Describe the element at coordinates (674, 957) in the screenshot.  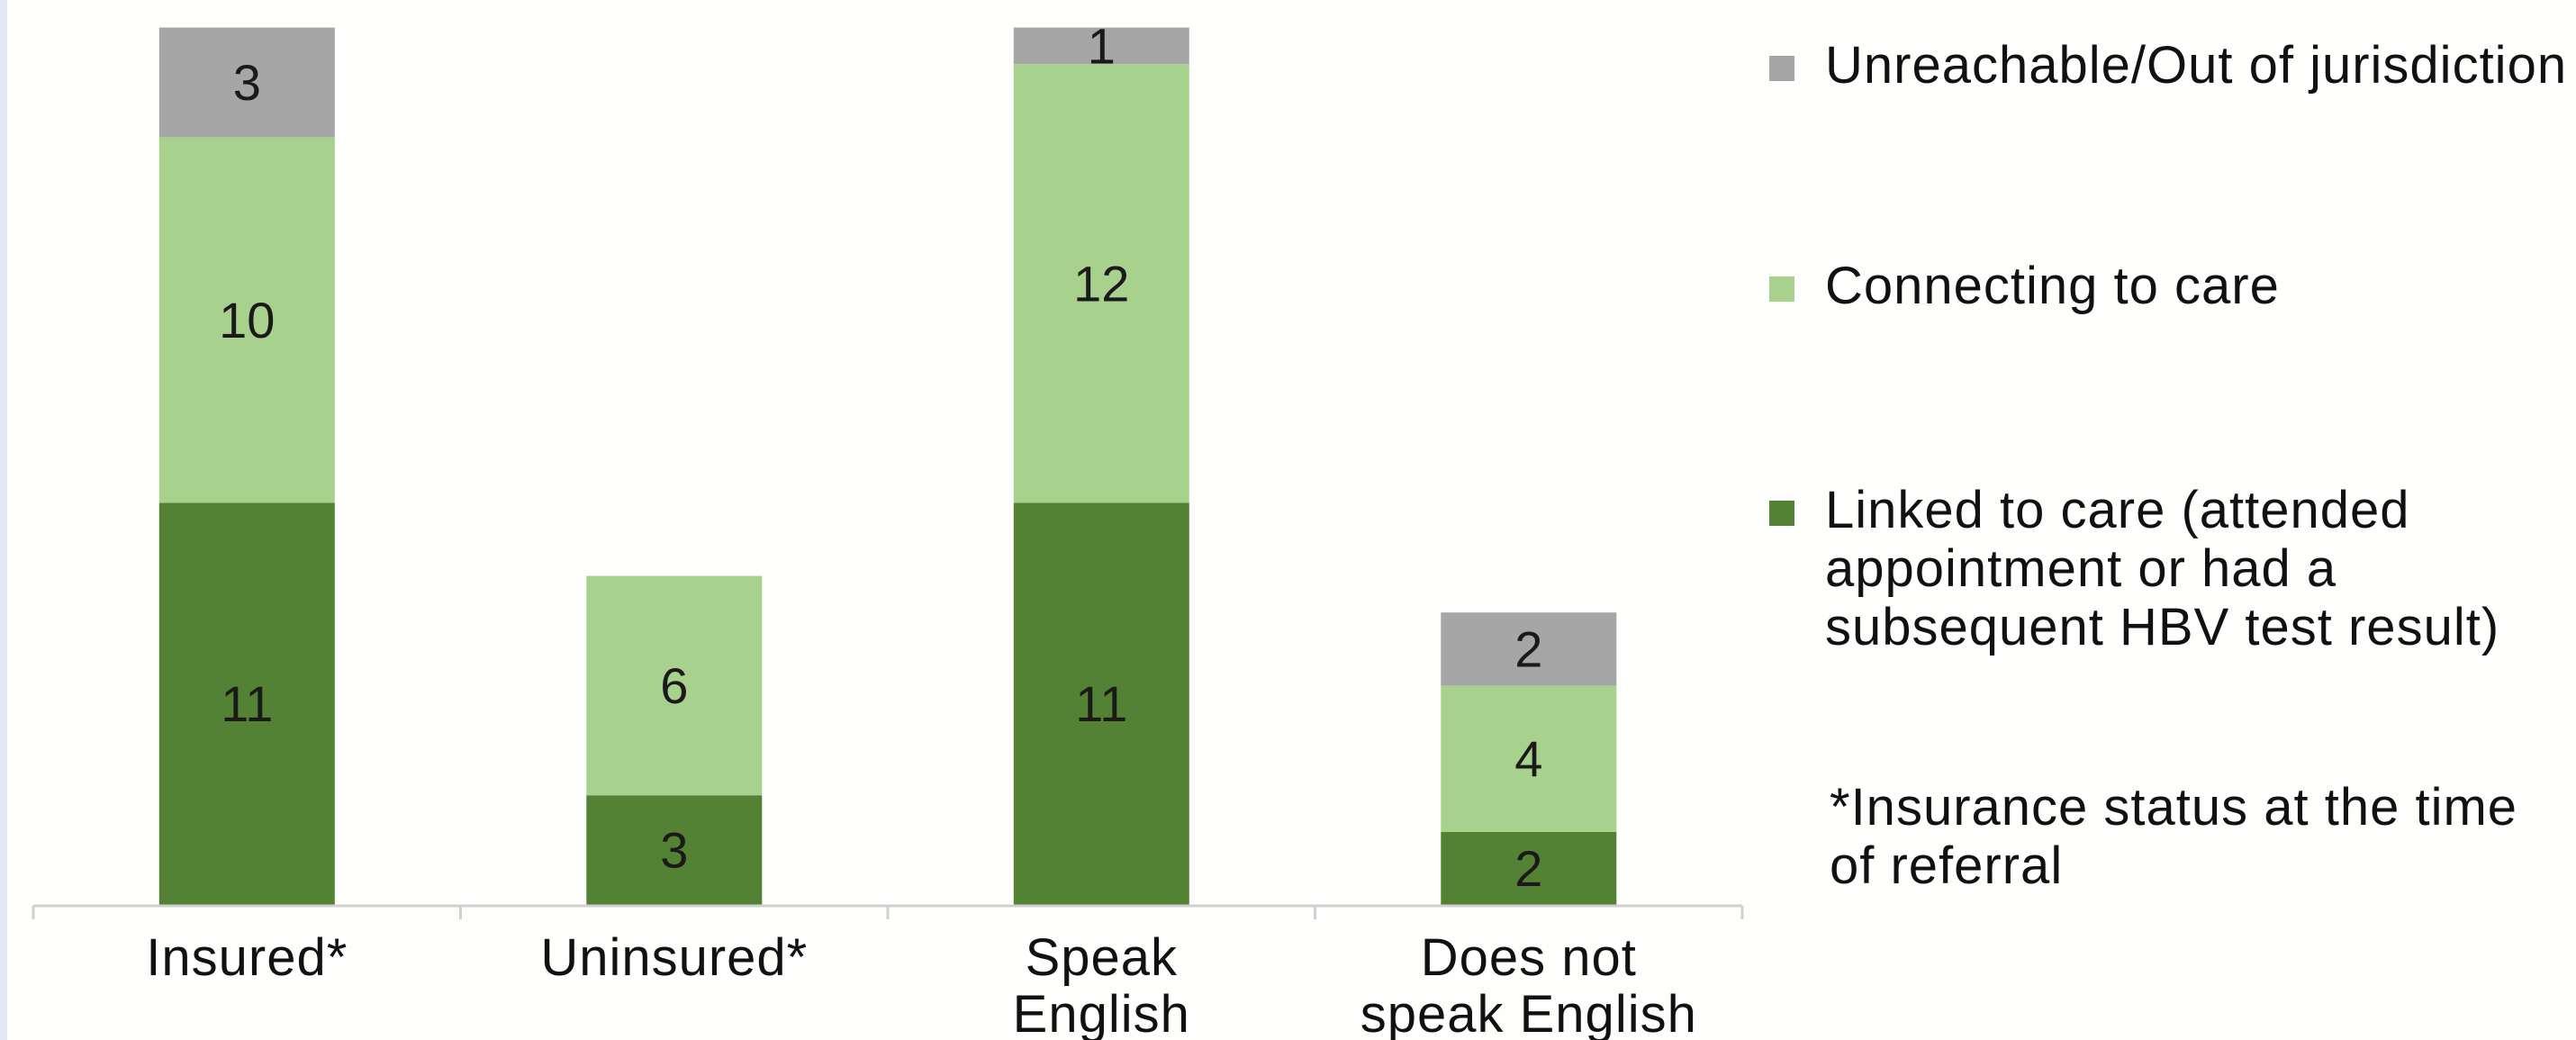
I see `x-tick-label-2: Uninsured*` at that location.